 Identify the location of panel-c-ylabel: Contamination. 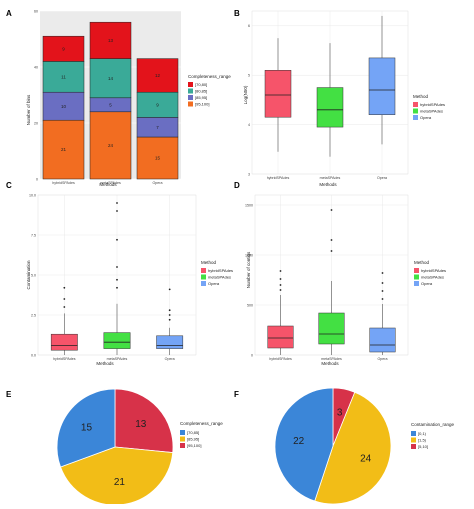
(28, 275).